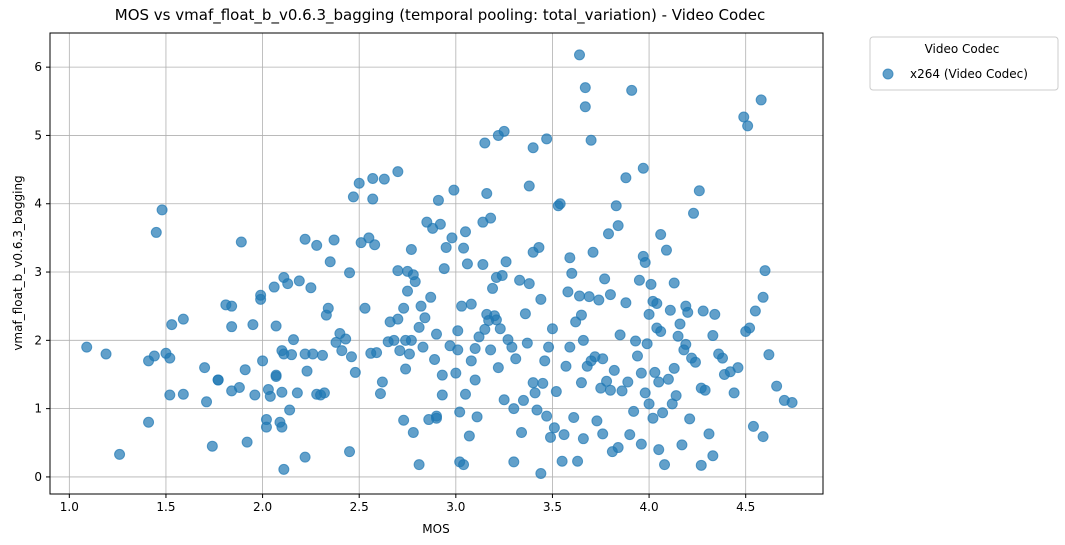 The height and width of the screenshot is (545, 1065). What do you see at coordinates (969, 74) in the screenshot?
I see `legend-label: x264 (Video Codec)` at bounding box center [969, 74].